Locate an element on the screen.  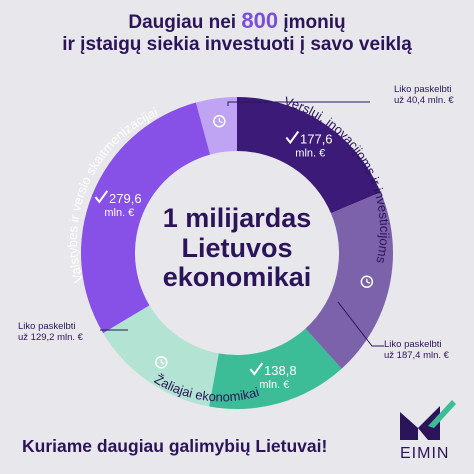
remaining-note-valstybes-line2: už 40,4 mln. € is located at coordinates (424, 100).